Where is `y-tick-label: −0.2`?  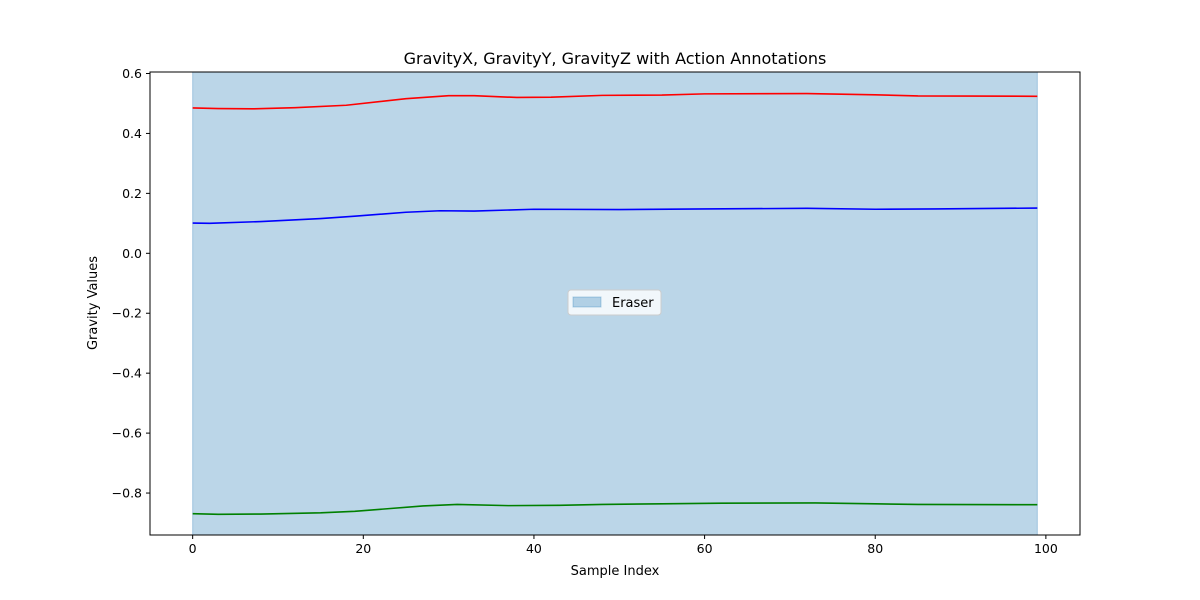 y-tick-label: −0.2 is located at coordinates (127, 313).